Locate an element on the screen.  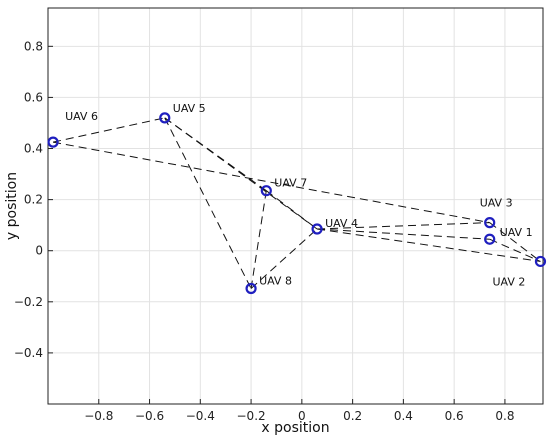
x-tick-label: −0.4 is located at coordinates (200, 416).